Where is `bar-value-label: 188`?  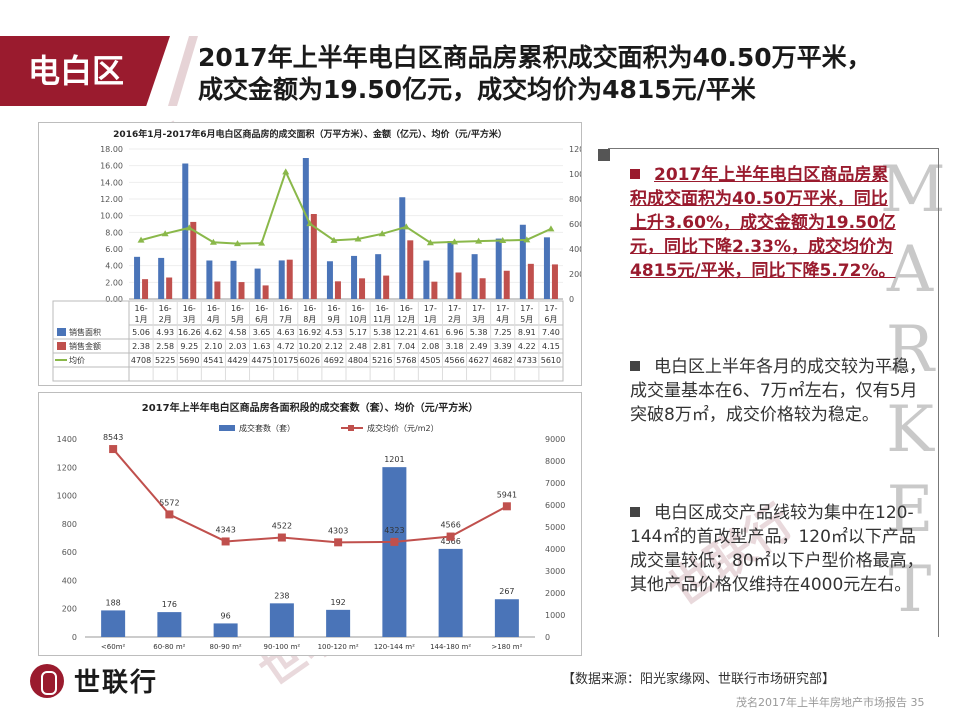 bar-value-label: 188 is located at coordinates (112, 602).